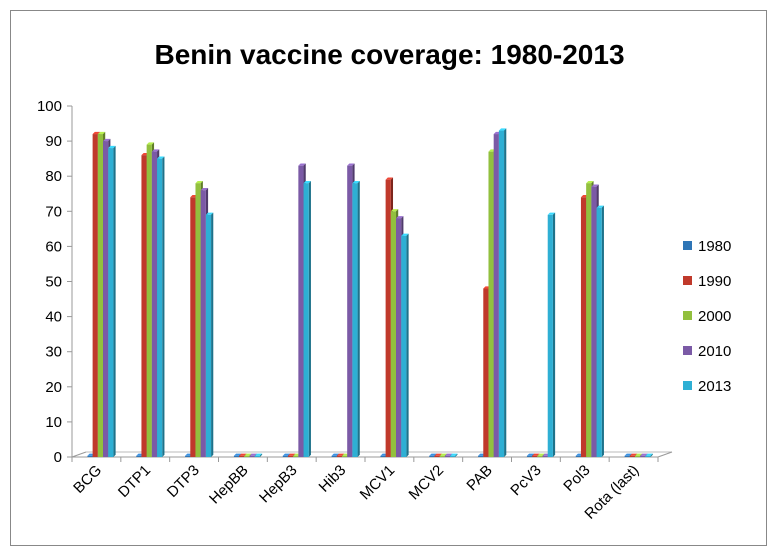  What do you see at coordinates (278, 484) in the screenshot?
I see `x-tick-label: HepB3` at bounding box center [278, 484].